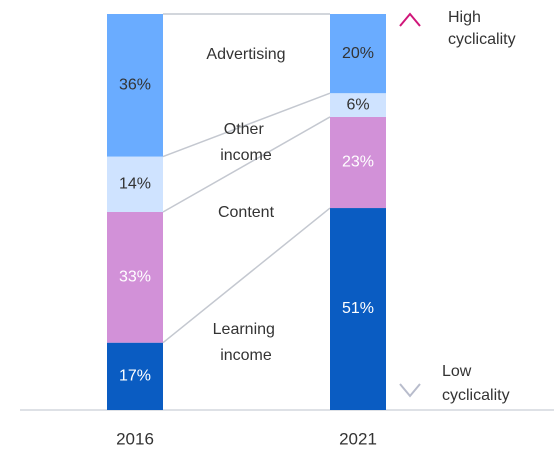  I want to click on value-label: 14%, so click(135, 183).